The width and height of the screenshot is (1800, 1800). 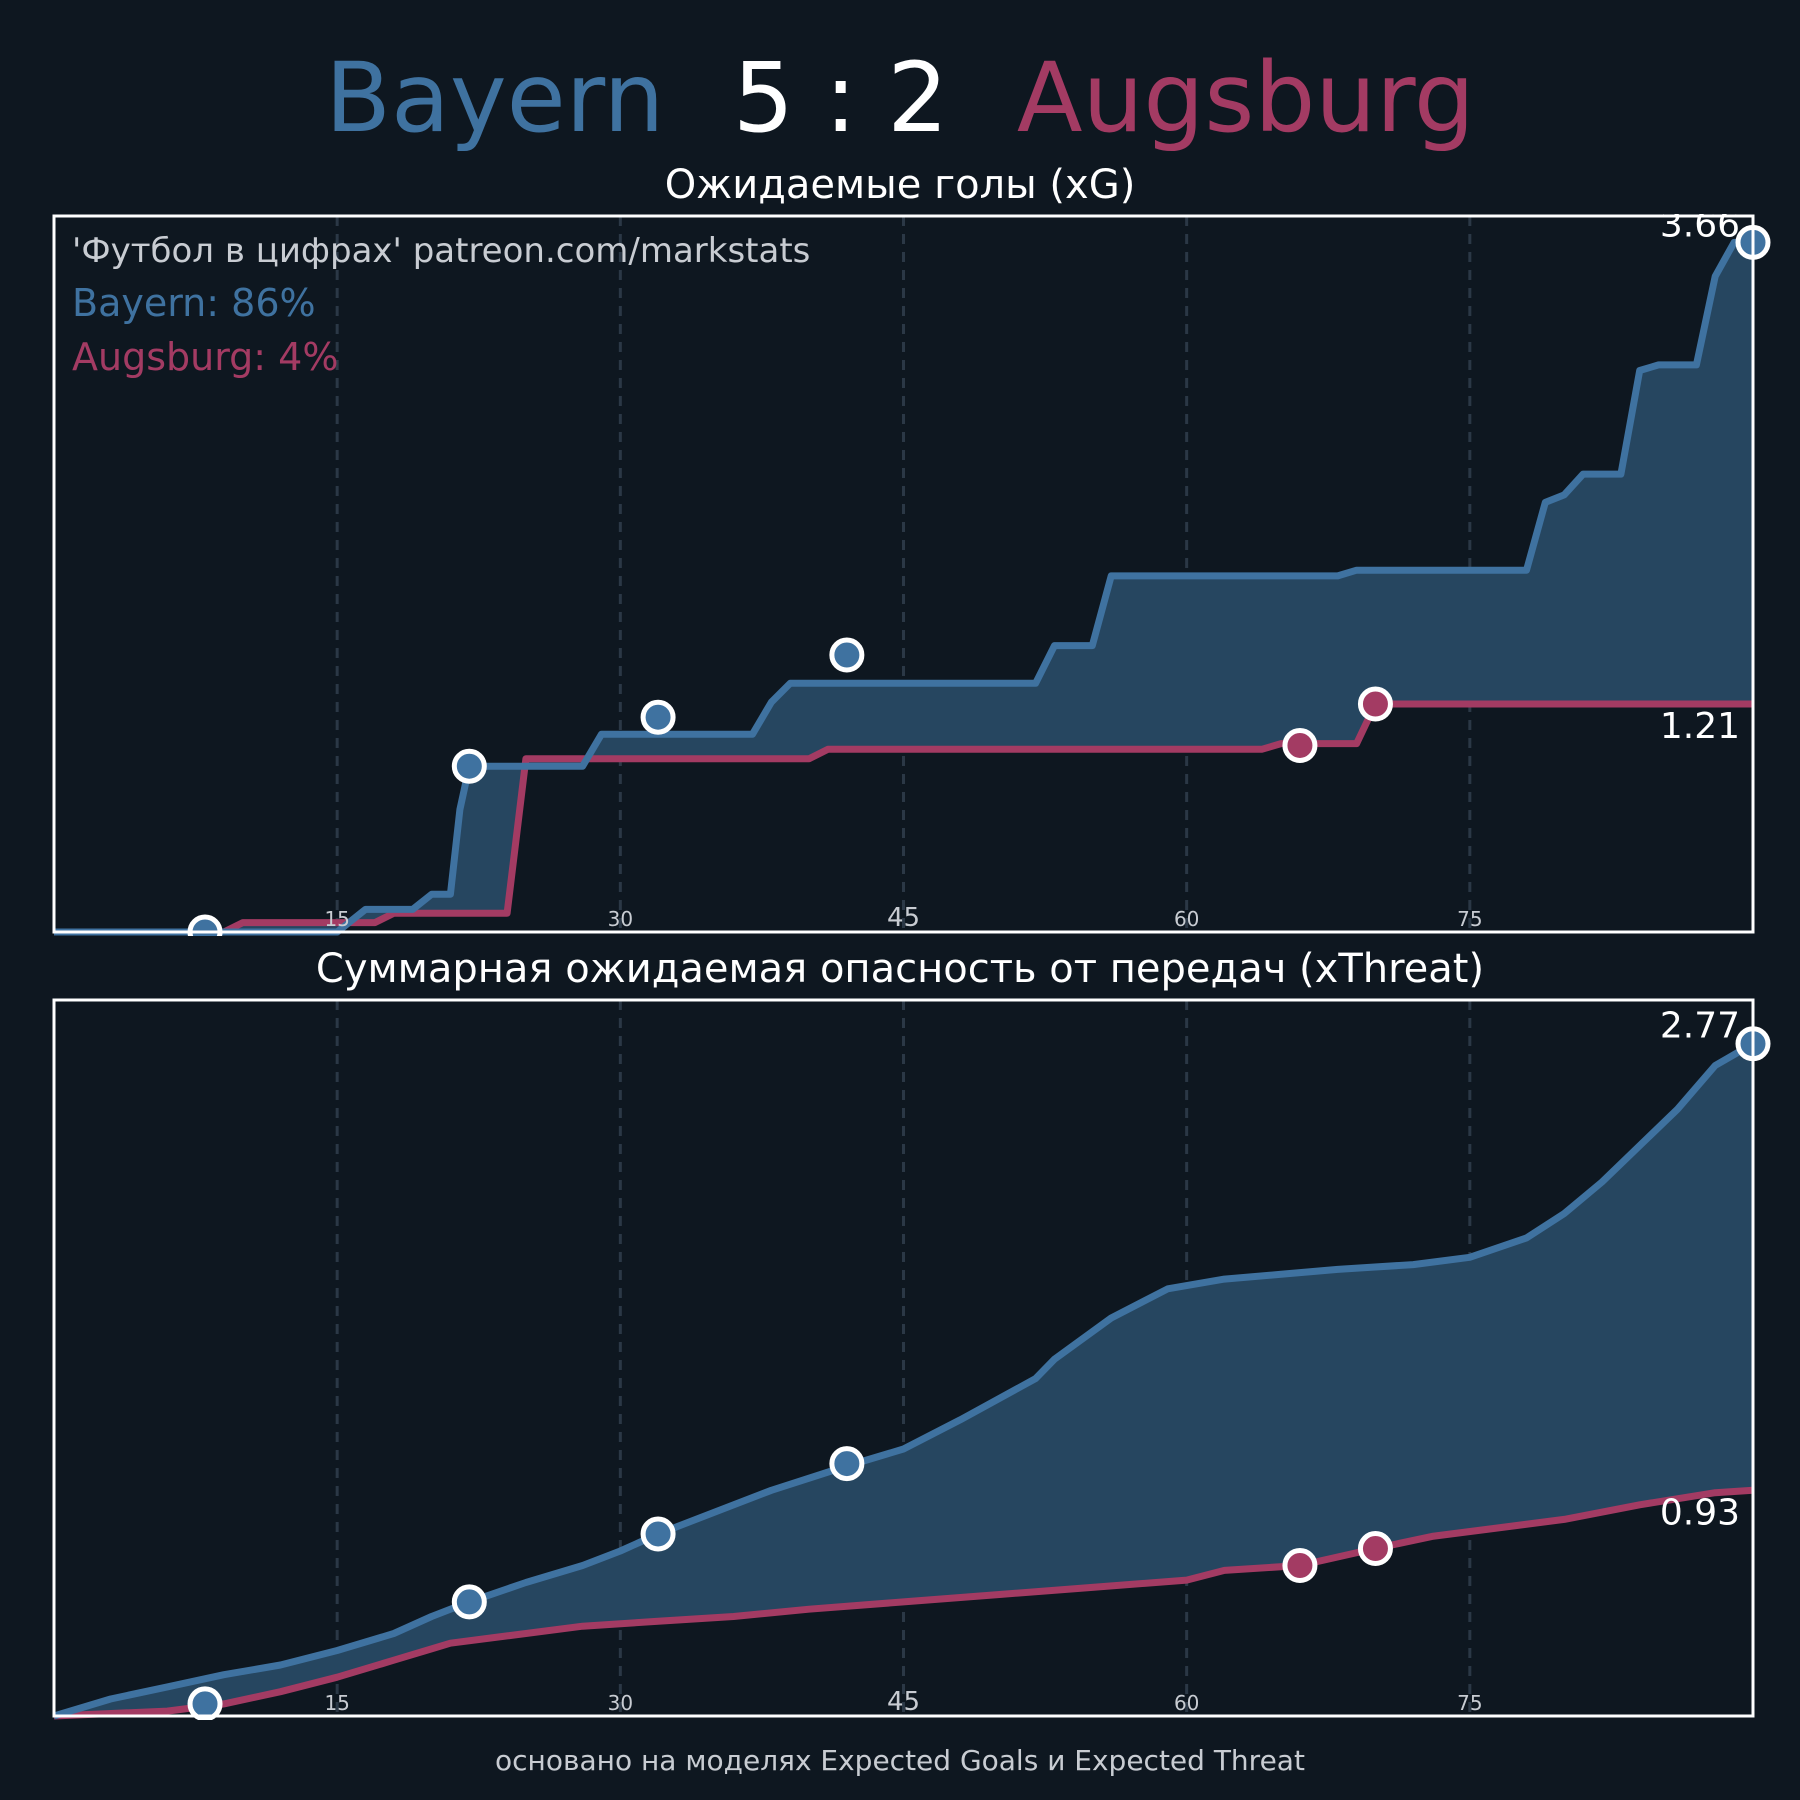 I want to click on bayern-win-probability: Bayern: 86%, so click(x=194, y=303).